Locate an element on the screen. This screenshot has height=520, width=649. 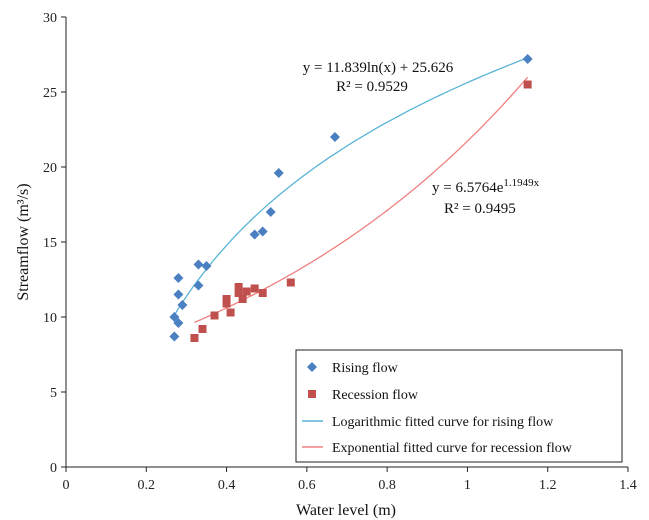
x-tick-label-6: 1.2 is located at coordinates (548, 485).